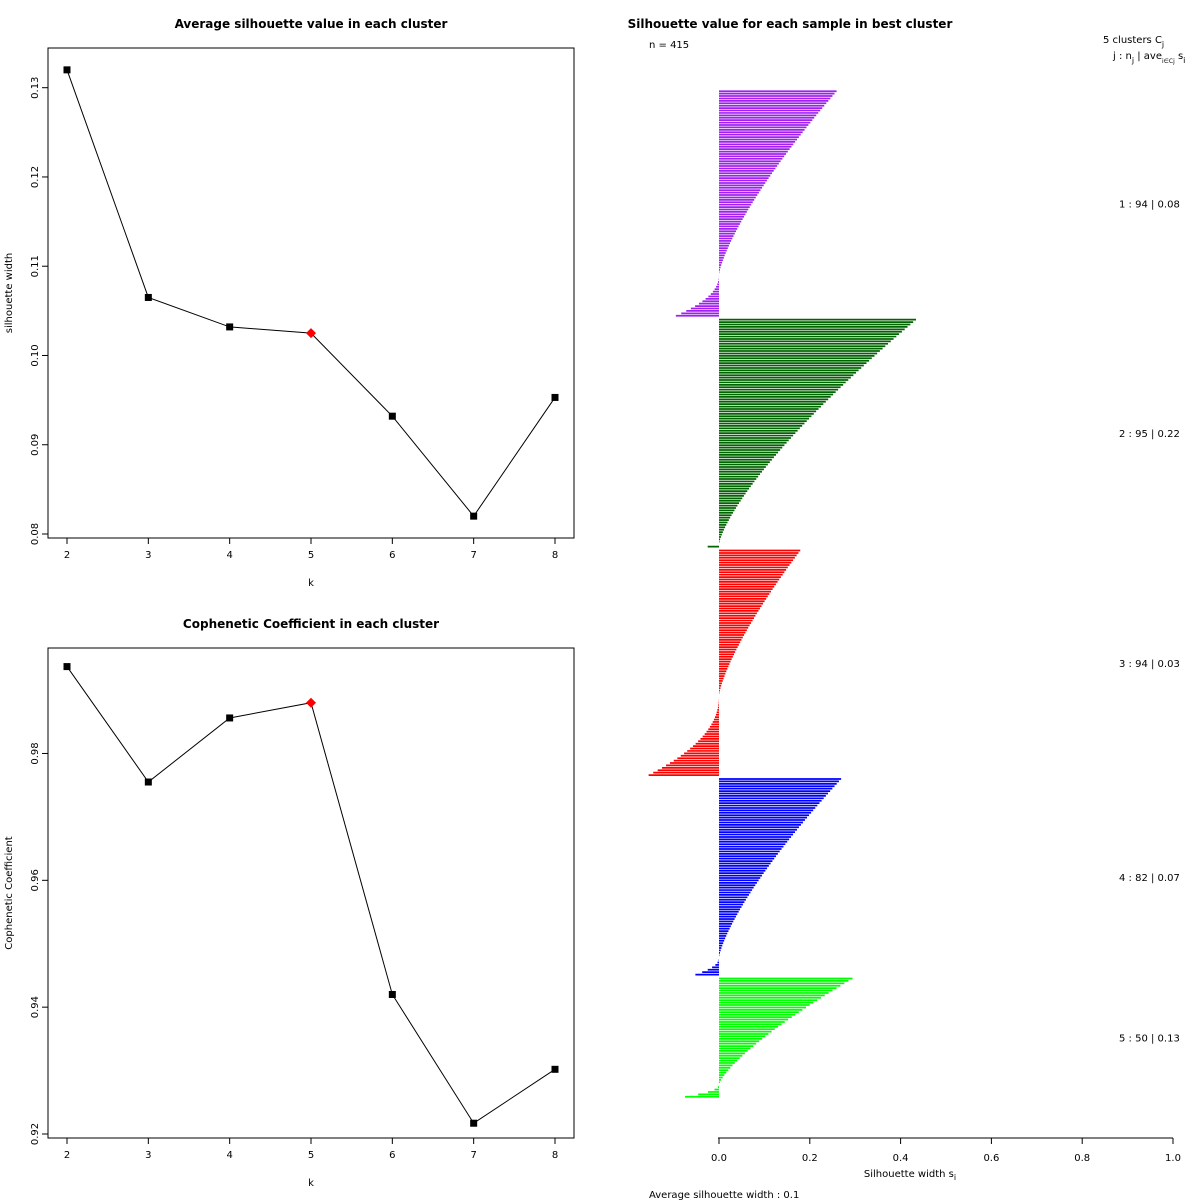  What do you see at coordinates (1149, 664) in the screenshot?
I see `cluster-summary-label: 3 : 94 | 0.03` at bounding box center [1149, 664].